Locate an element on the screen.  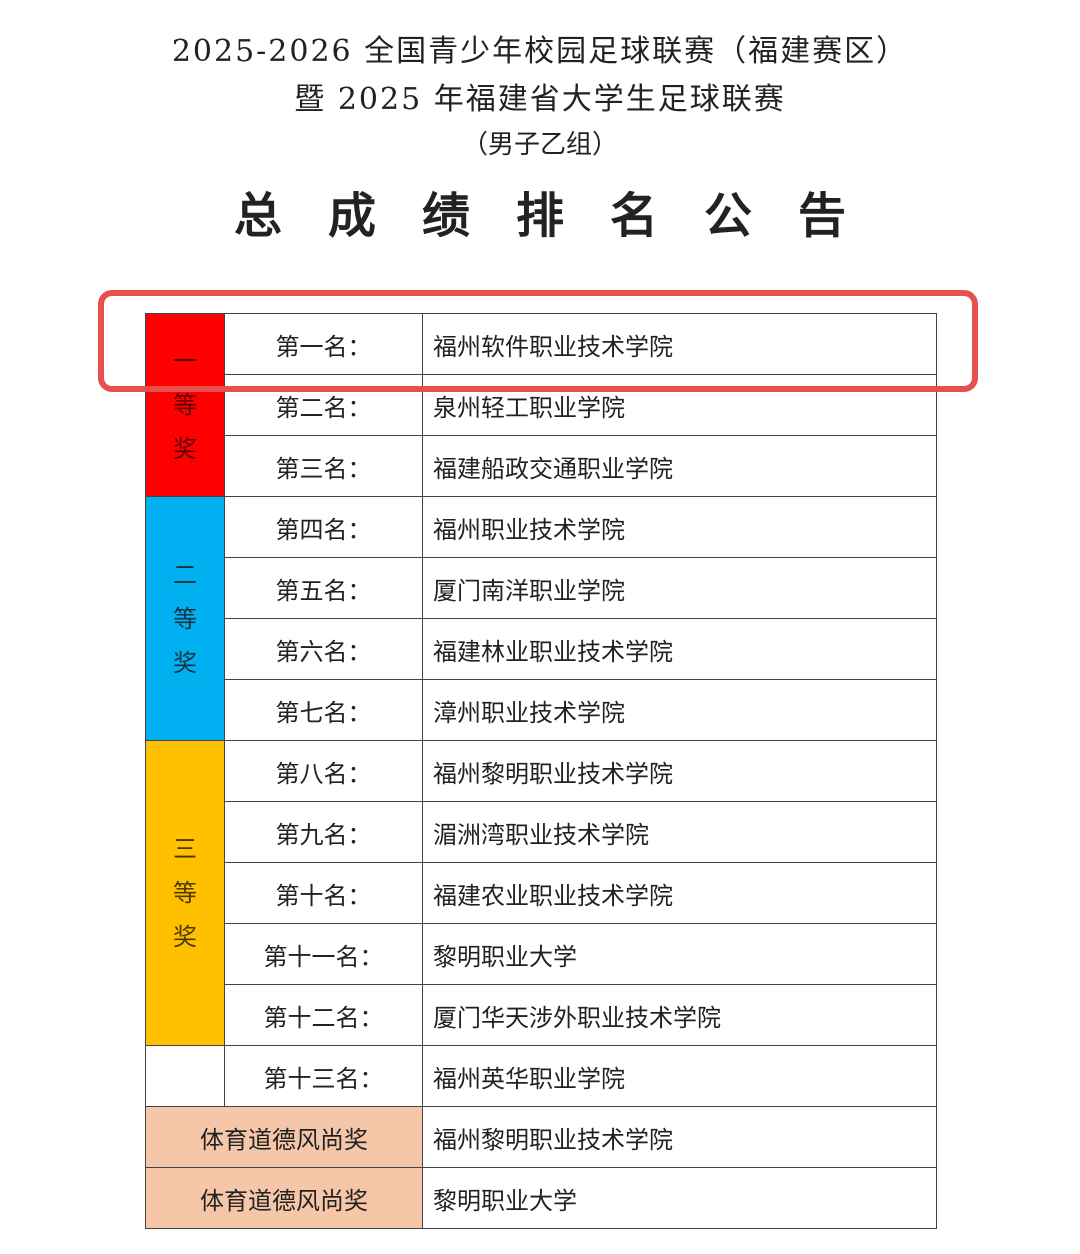
table-row: 第十名： 福建农业职业技术学院 is located at coordinates (541, 893).